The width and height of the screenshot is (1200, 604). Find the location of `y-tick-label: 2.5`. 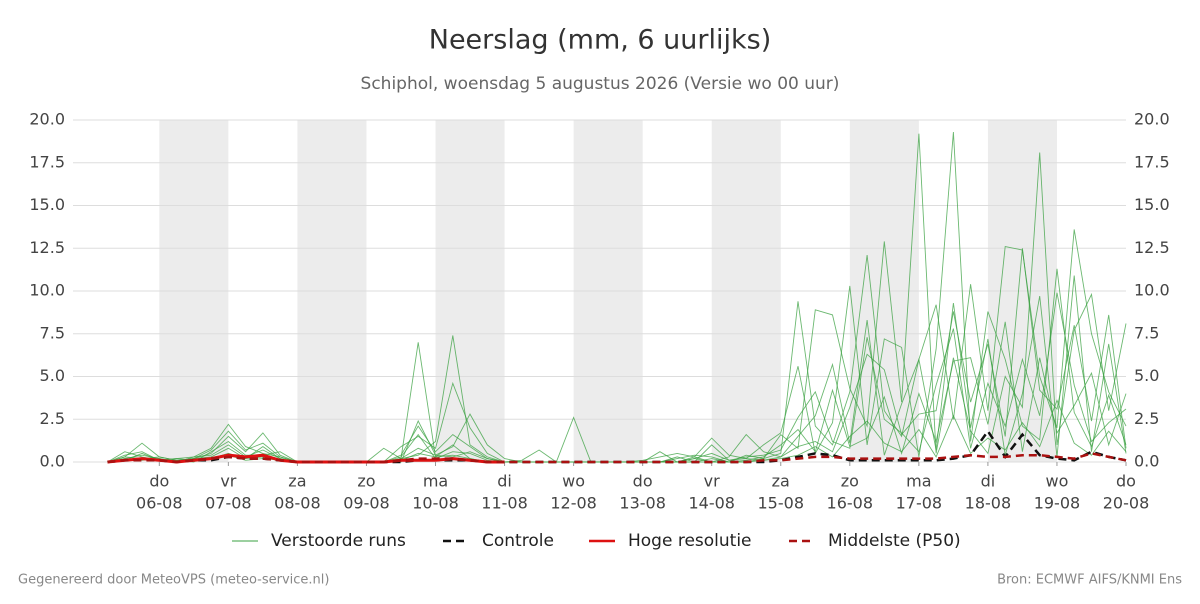

y-tick-label: 2.5 is located at coordinates (52, 418).